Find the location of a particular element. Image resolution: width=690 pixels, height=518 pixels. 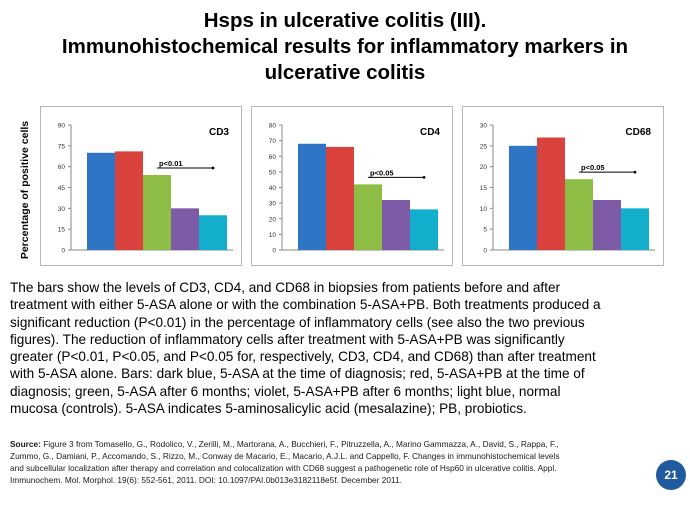

chart-cd68: 0 5 10 15 20 25 30 CD68 p<0.05 is located at coordinates (563, 186).